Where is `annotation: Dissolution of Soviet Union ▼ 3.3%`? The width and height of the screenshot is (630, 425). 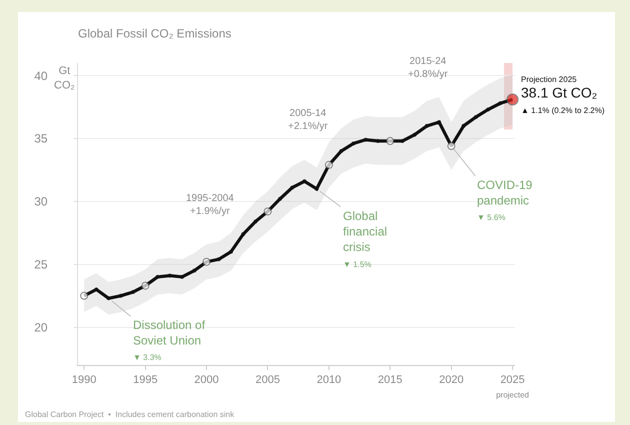
annotation: Dissolution of Soviet Union ▼ 3.3% is located at coordinates (169, 340).